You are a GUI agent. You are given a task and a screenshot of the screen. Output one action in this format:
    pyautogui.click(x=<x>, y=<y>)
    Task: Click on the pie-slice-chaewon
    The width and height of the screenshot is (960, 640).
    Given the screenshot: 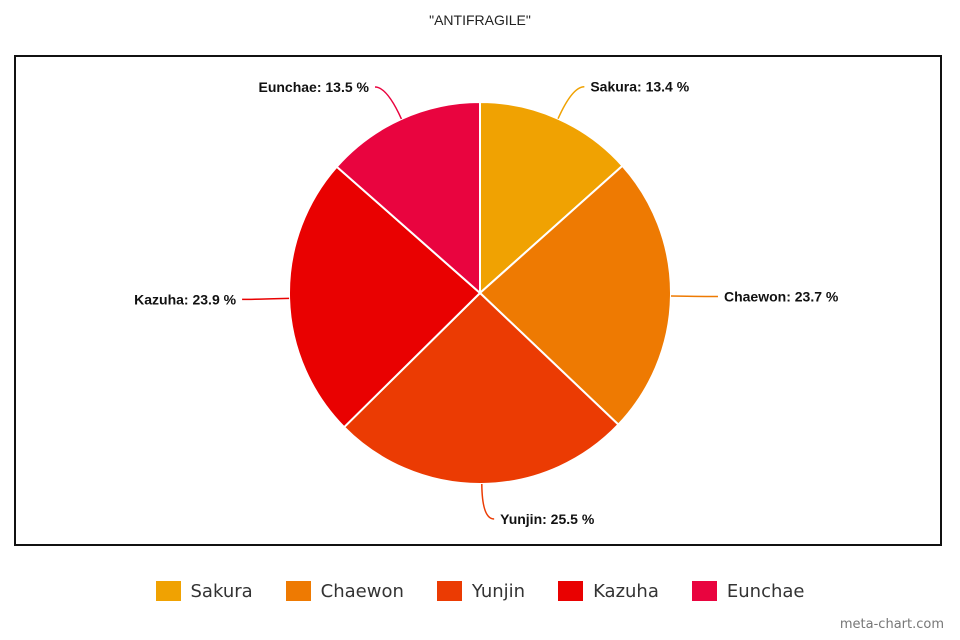 What is the action you would take?
    pyautogui.click(x=575, y=295)
    